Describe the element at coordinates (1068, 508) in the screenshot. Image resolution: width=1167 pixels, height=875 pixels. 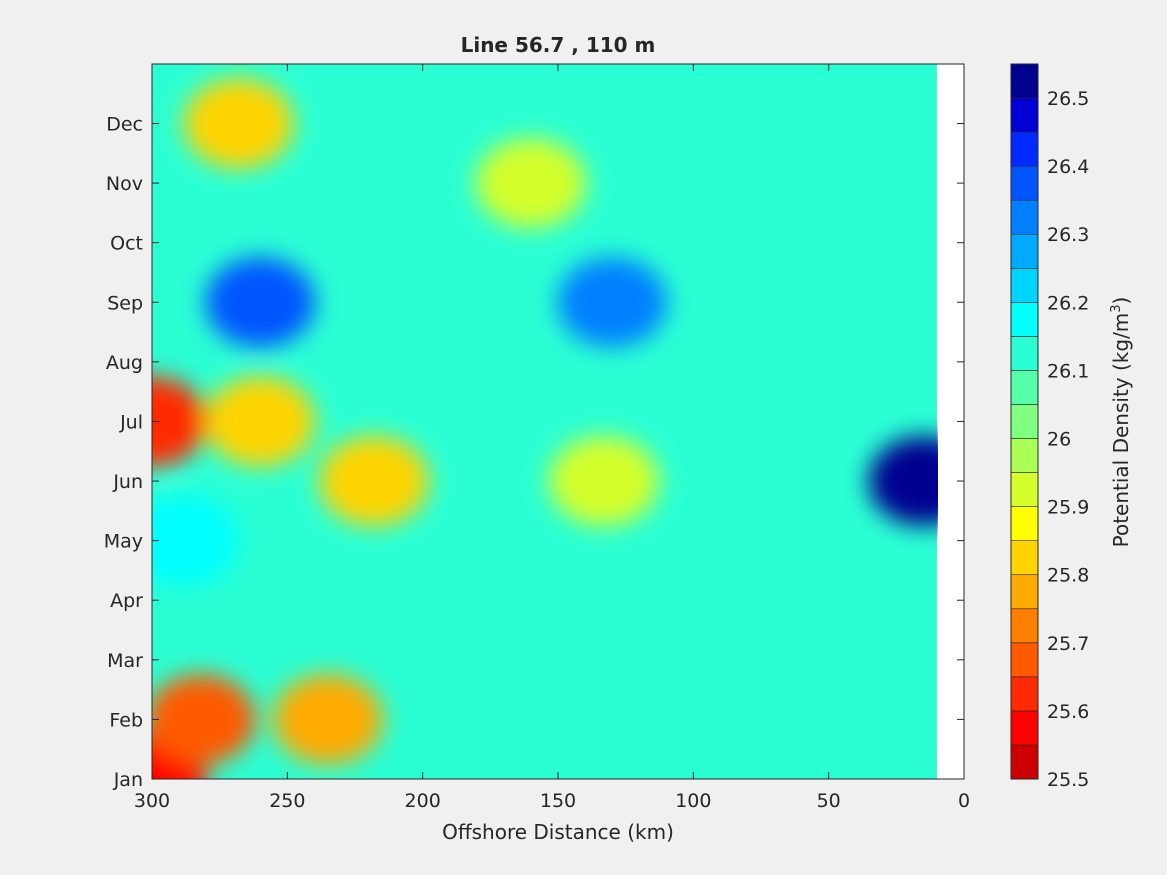
I see `colorbar-tick-label: 25.9` at that location.